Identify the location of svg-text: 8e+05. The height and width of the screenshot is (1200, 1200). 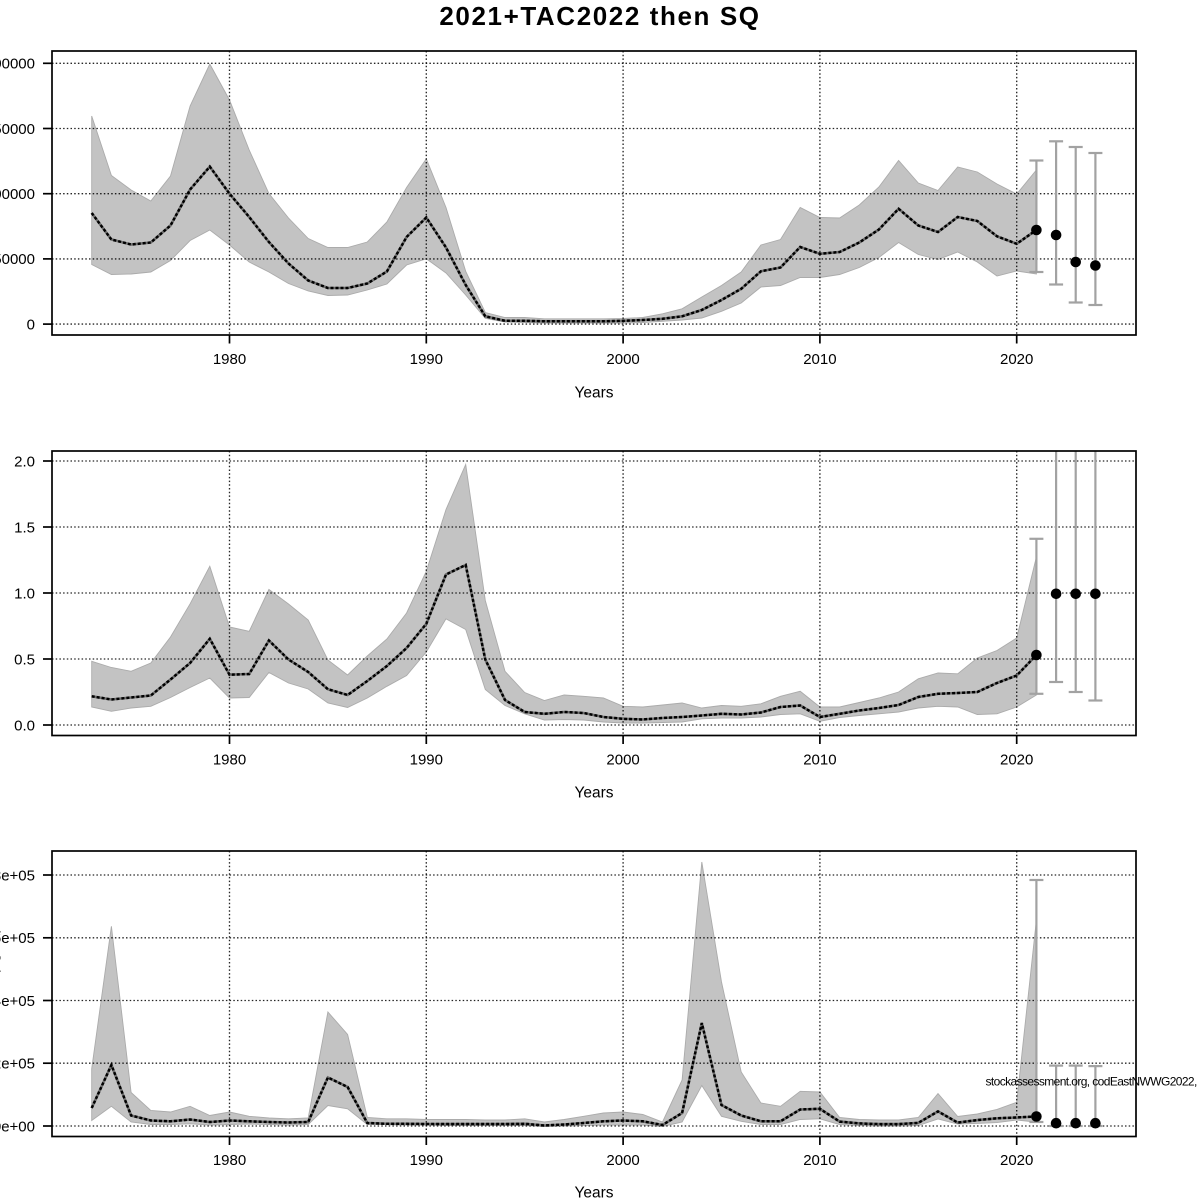
(17, 875).